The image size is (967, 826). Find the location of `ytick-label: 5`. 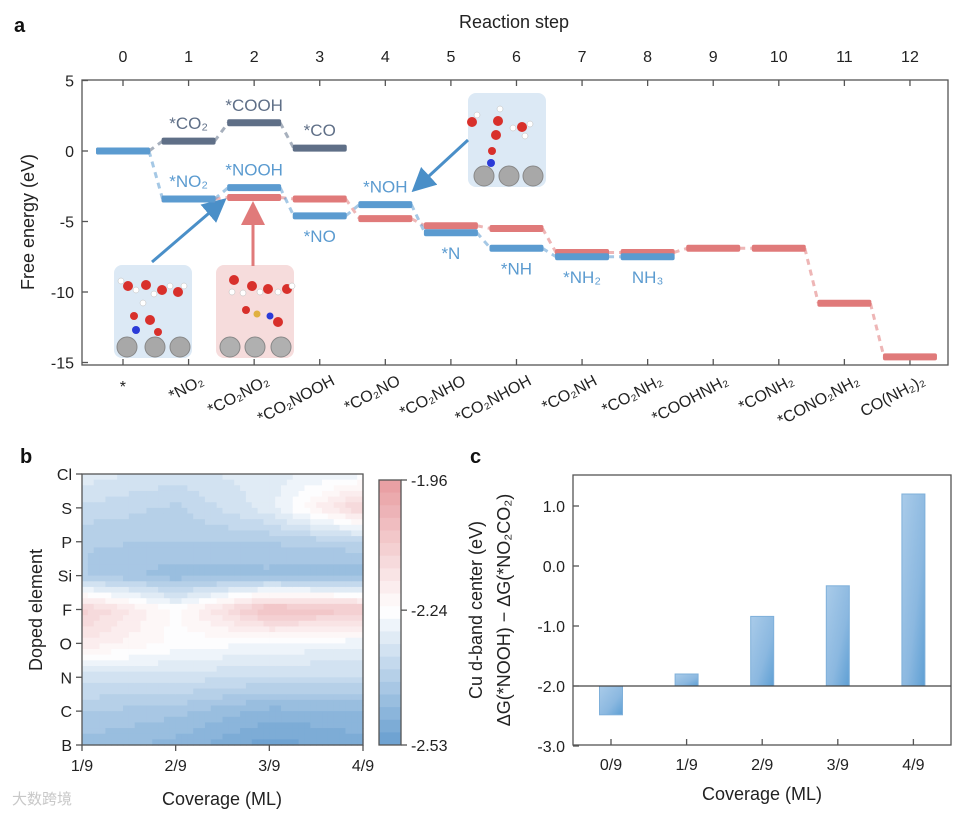

ytick-label: 5 is located at coordinates (69, 82).